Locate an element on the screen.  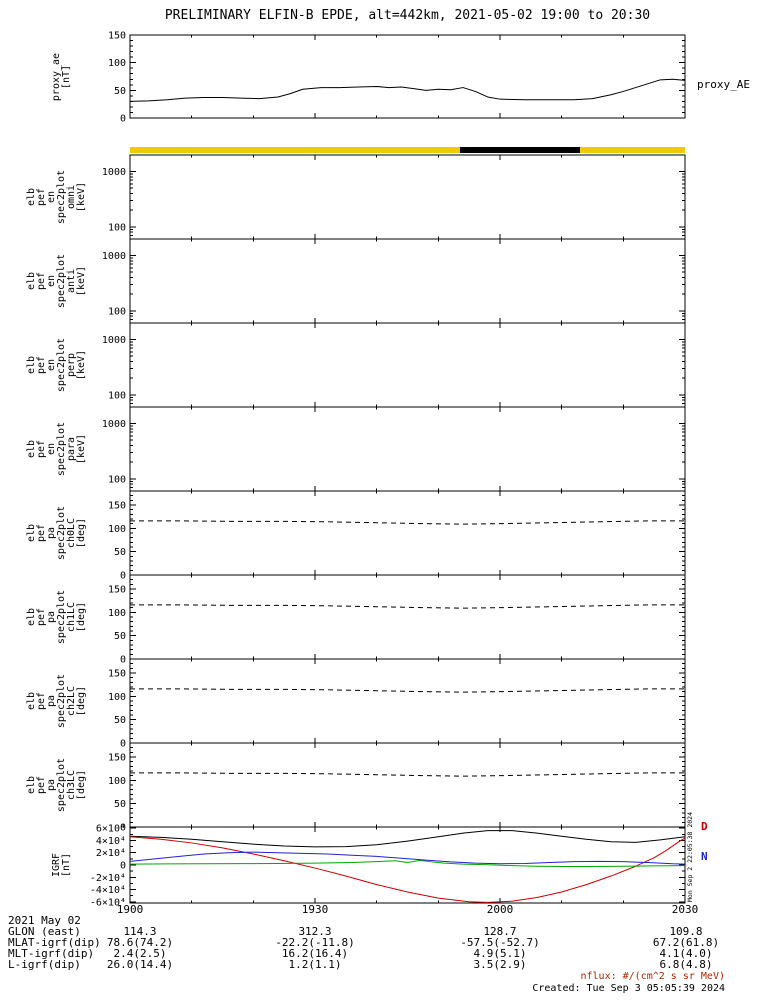
nflux-units-note: nflux: #/(cm^2 s sr MeV) is located at coordinates (653, 976).